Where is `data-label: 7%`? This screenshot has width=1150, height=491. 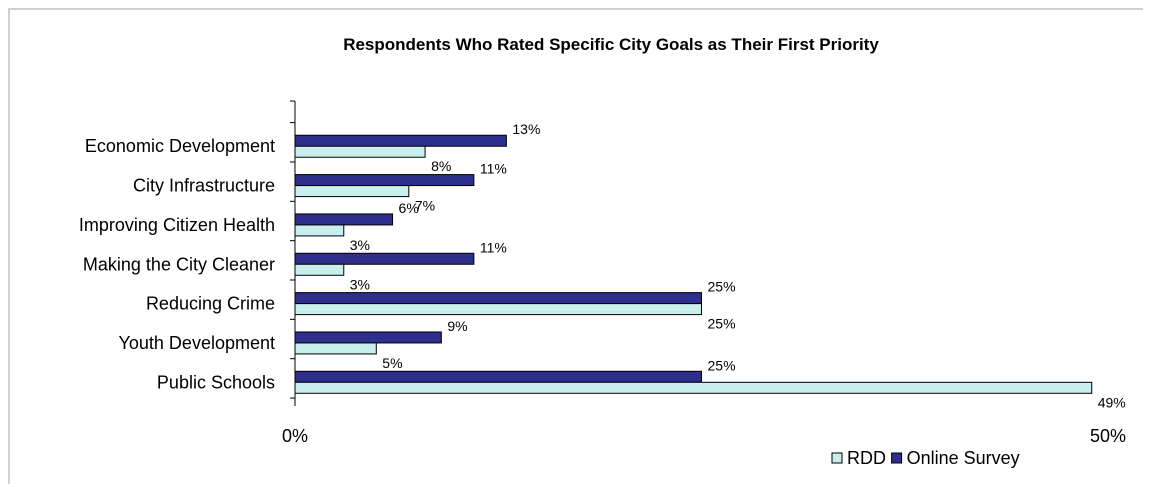
data-label: 7% is located at coordinates (425, 206).